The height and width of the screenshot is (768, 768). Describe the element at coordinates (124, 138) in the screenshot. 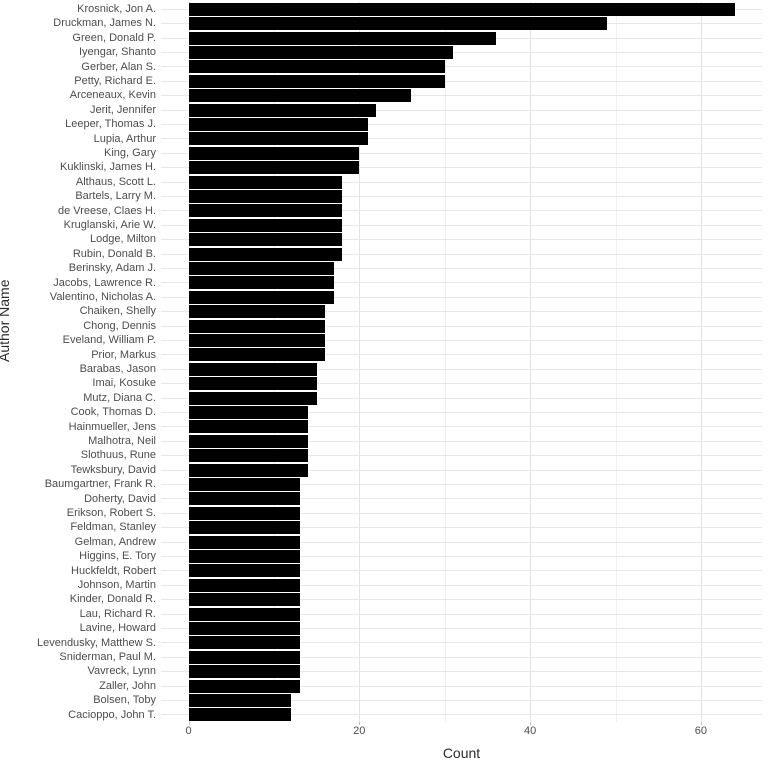

I see `y-tick-label: Lupia, Arthur` at that location.